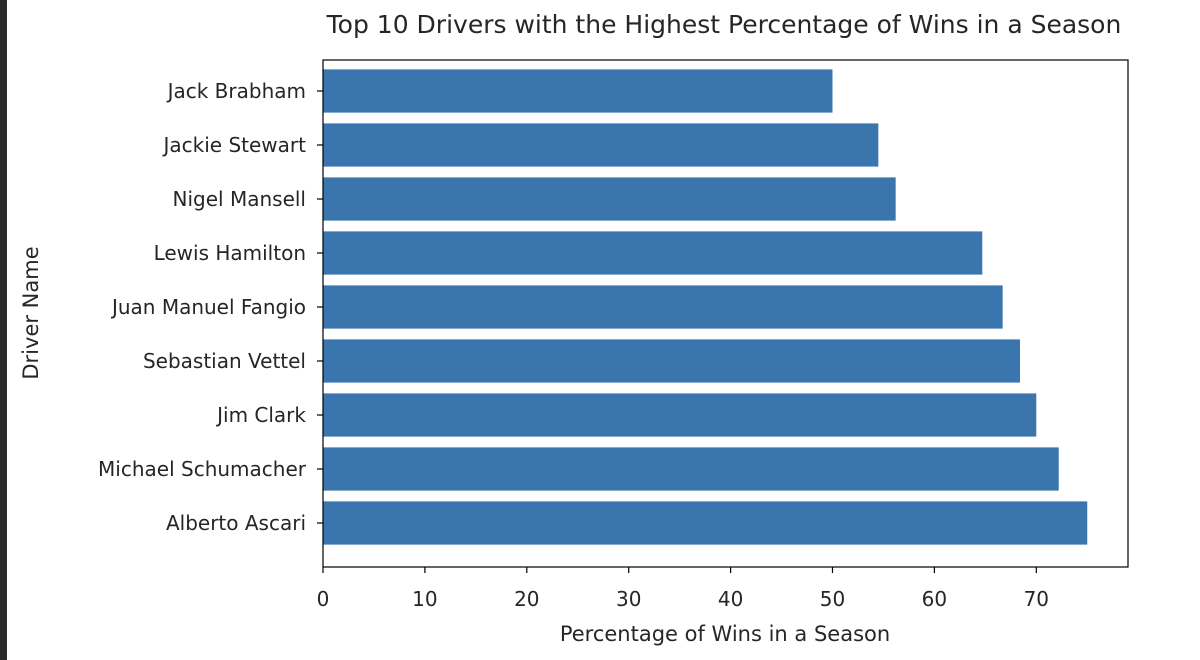 The image size is (1200, 660). What do you see at coordinates (224, 361) in the screenshot?
I see `y-tick-label: Sebastian Vettel` at bounding box center [224, 361].